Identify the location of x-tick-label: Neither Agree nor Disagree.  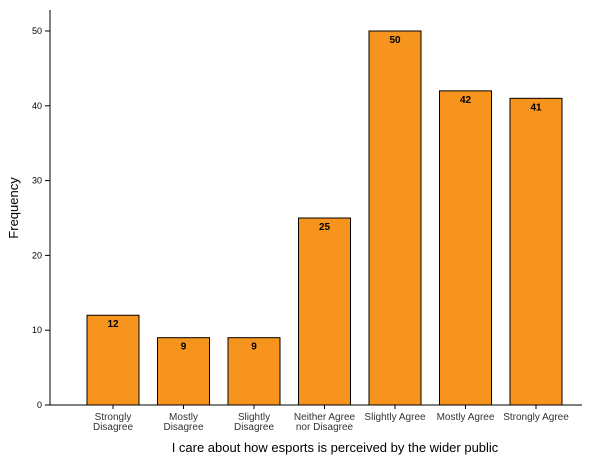
(325, 422).